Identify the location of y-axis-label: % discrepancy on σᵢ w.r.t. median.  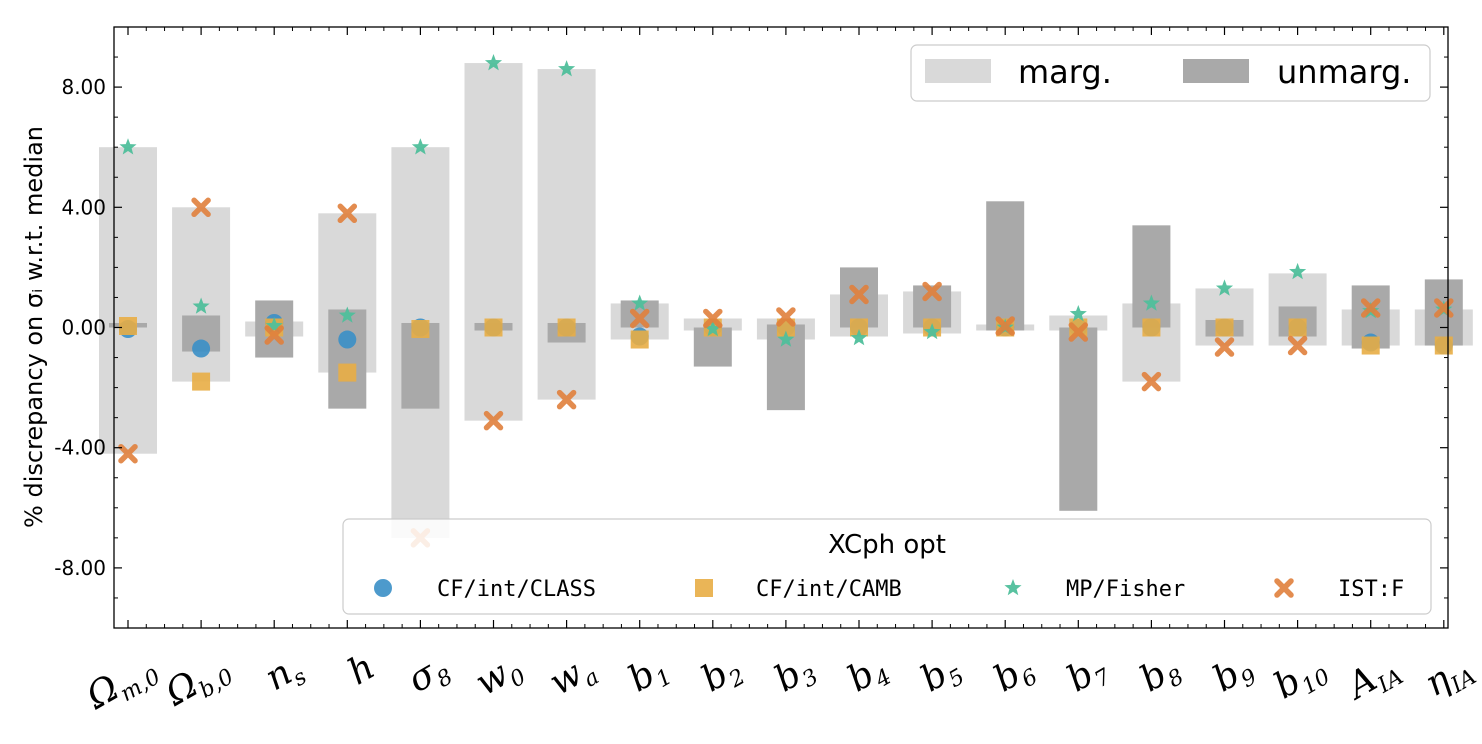
(34, 327).